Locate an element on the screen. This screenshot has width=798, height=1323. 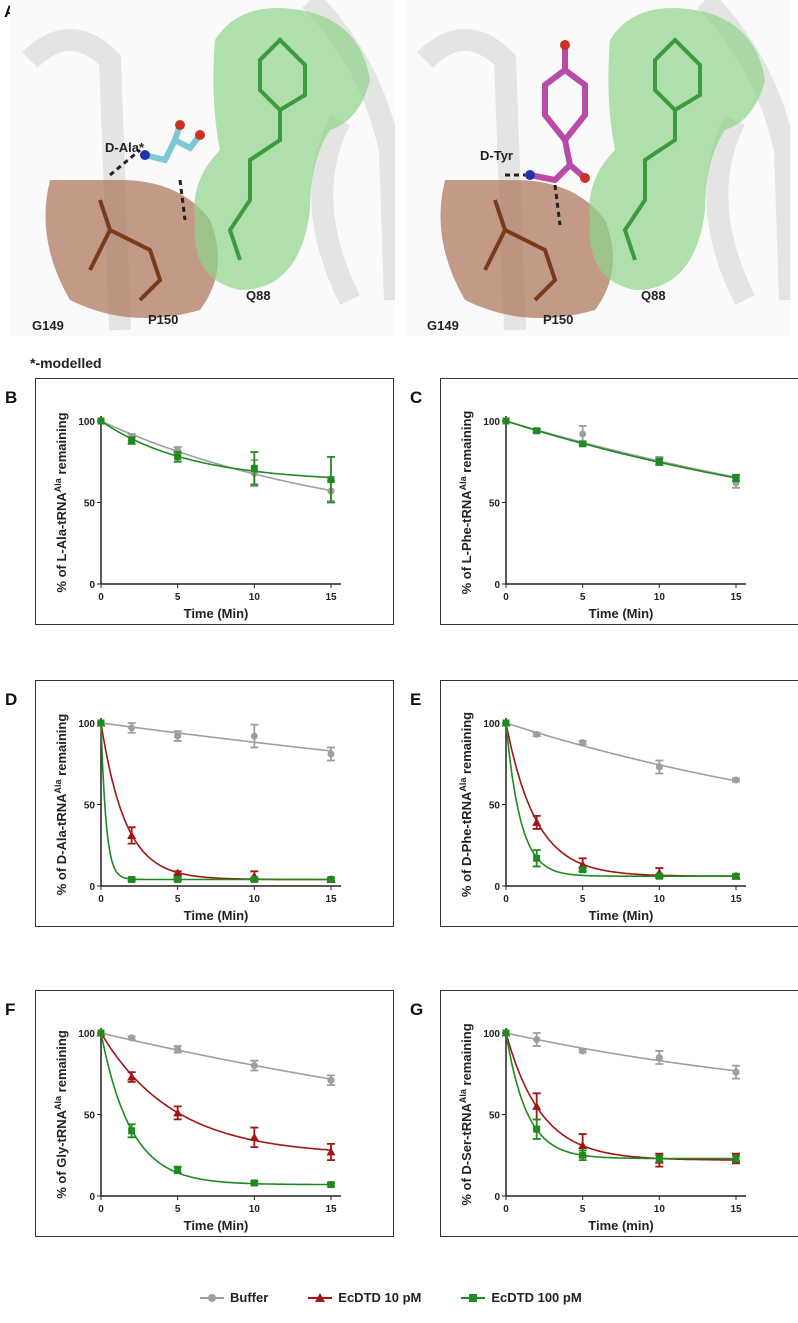
panel-label-g: G is located at coordinates (417, 1009).